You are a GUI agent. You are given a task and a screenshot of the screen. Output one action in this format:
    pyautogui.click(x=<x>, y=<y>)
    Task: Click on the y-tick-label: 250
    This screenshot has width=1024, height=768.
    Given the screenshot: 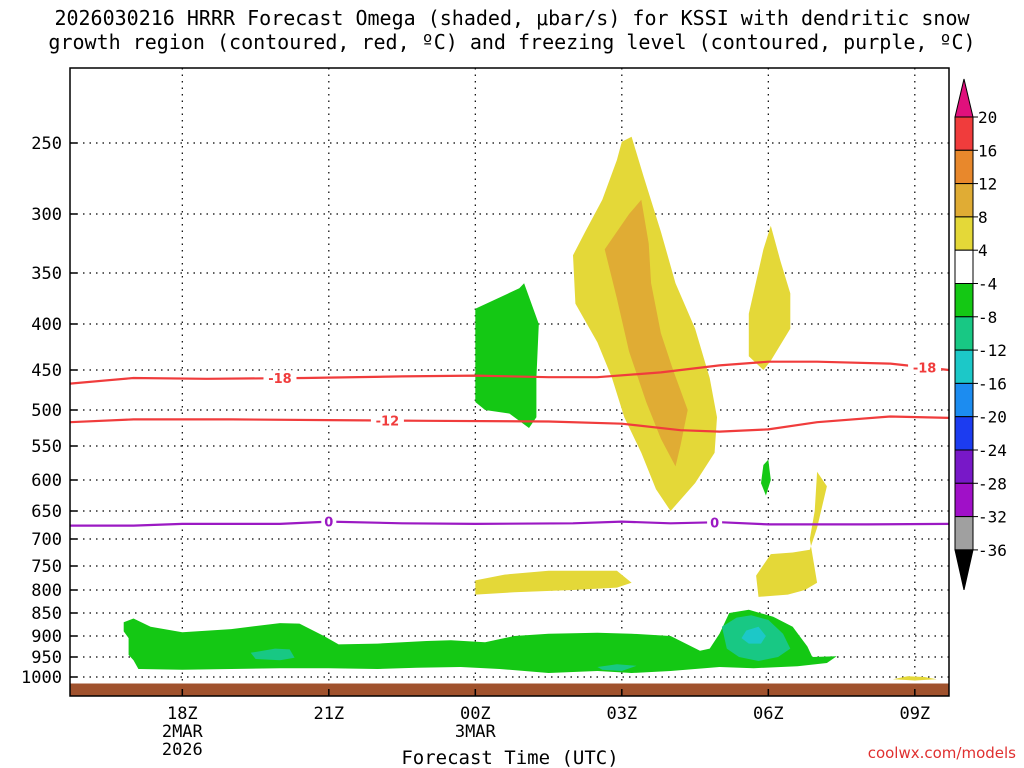 What is the action you would take?
    pyautogui.click(x=46, y=144)
    